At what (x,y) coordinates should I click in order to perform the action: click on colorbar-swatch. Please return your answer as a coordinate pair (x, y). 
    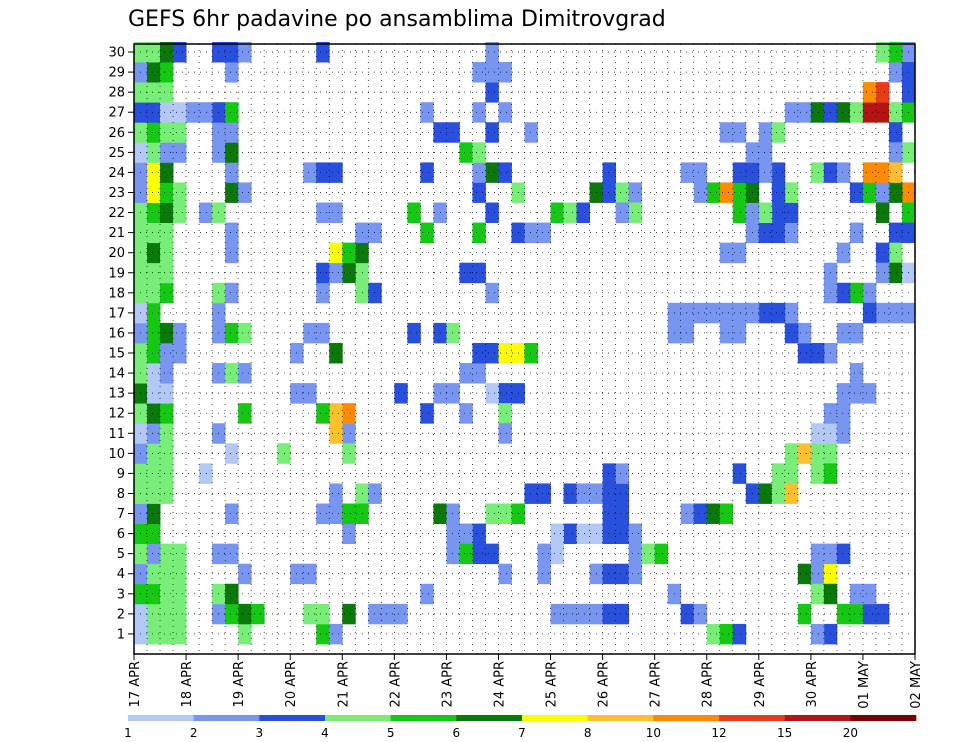
    Looking at the image, I should click on (686, 718).